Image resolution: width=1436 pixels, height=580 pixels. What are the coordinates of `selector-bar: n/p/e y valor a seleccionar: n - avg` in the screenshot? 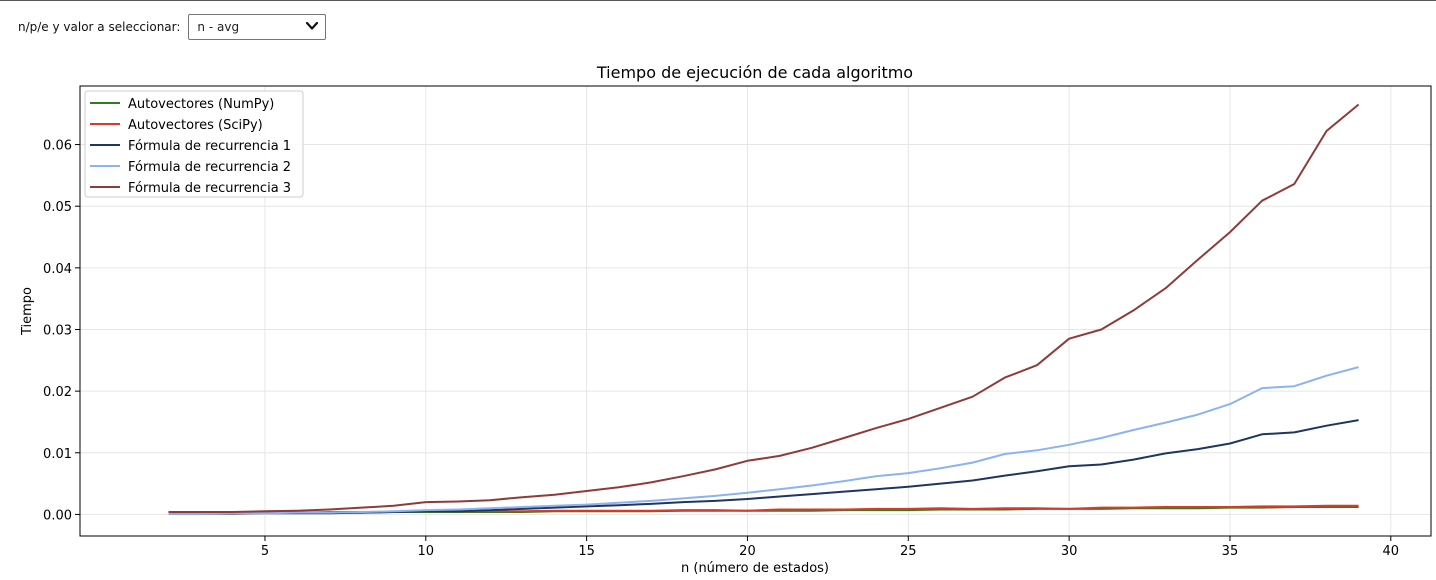 It's located at (172, 27).